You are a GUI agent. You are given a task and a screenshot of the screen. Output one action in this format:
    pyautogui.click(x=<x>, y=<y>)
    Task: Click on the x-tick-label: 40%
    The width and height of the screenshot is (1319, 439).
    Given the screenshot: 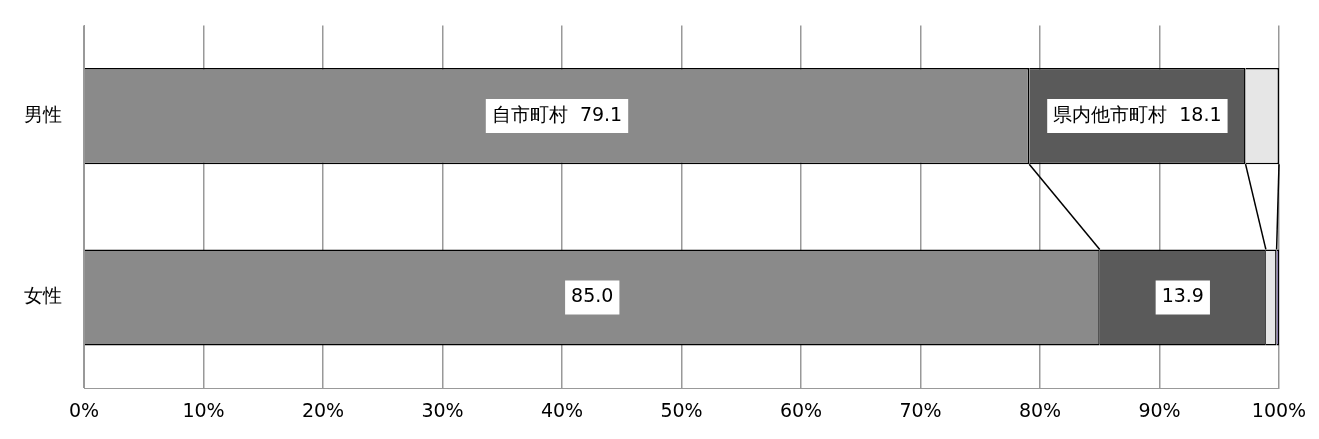 What is the action you would take?
    pyautogui.click(x=562, y=409)
    